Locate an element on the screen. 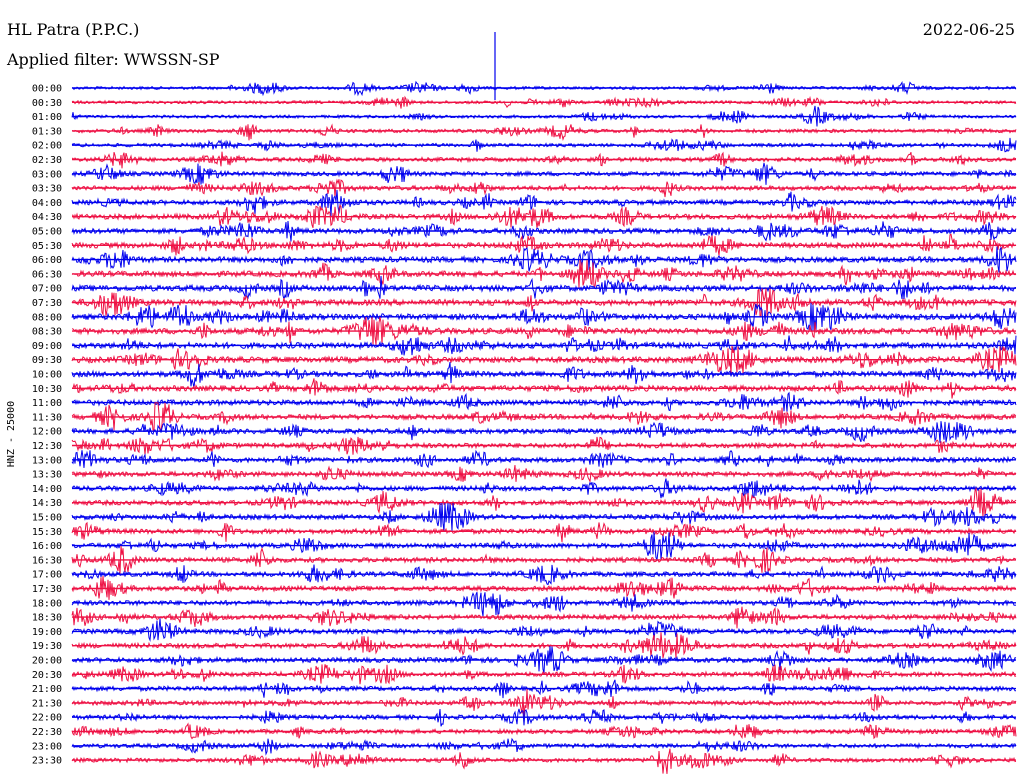 This screenshot has height=780, width=1024. row-time-label: 17:00 is located at coordinates (47, 575).